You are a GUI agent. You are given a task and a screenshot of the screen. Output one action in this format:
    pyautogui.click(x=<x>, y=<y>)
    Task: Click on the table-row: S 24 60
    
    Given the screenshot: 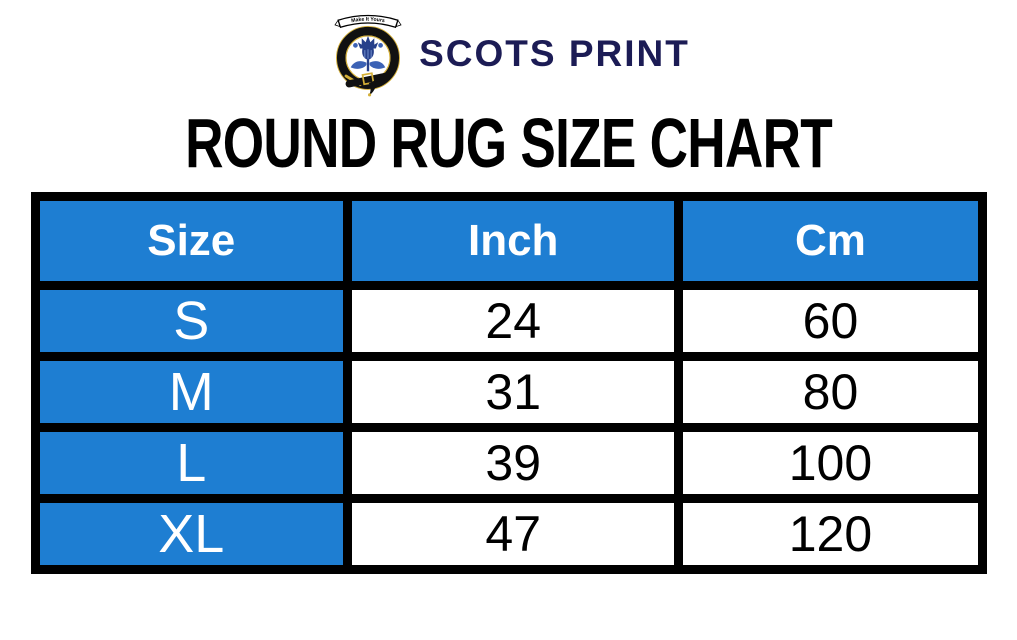 What is the action you would take?
    pyautogui.click(x=508, y=321)
    